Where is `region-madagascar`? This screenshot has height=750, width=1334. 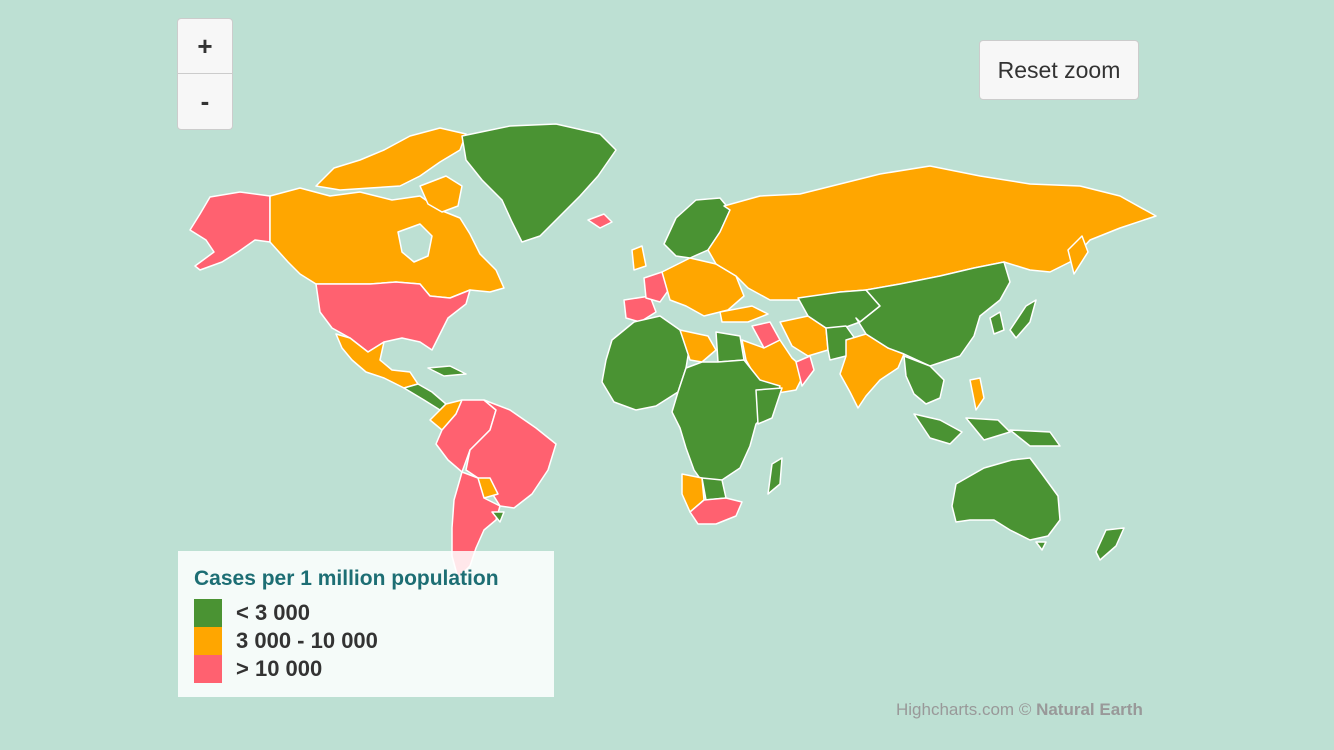 region-madagascar is located at coordinates (775, 476).